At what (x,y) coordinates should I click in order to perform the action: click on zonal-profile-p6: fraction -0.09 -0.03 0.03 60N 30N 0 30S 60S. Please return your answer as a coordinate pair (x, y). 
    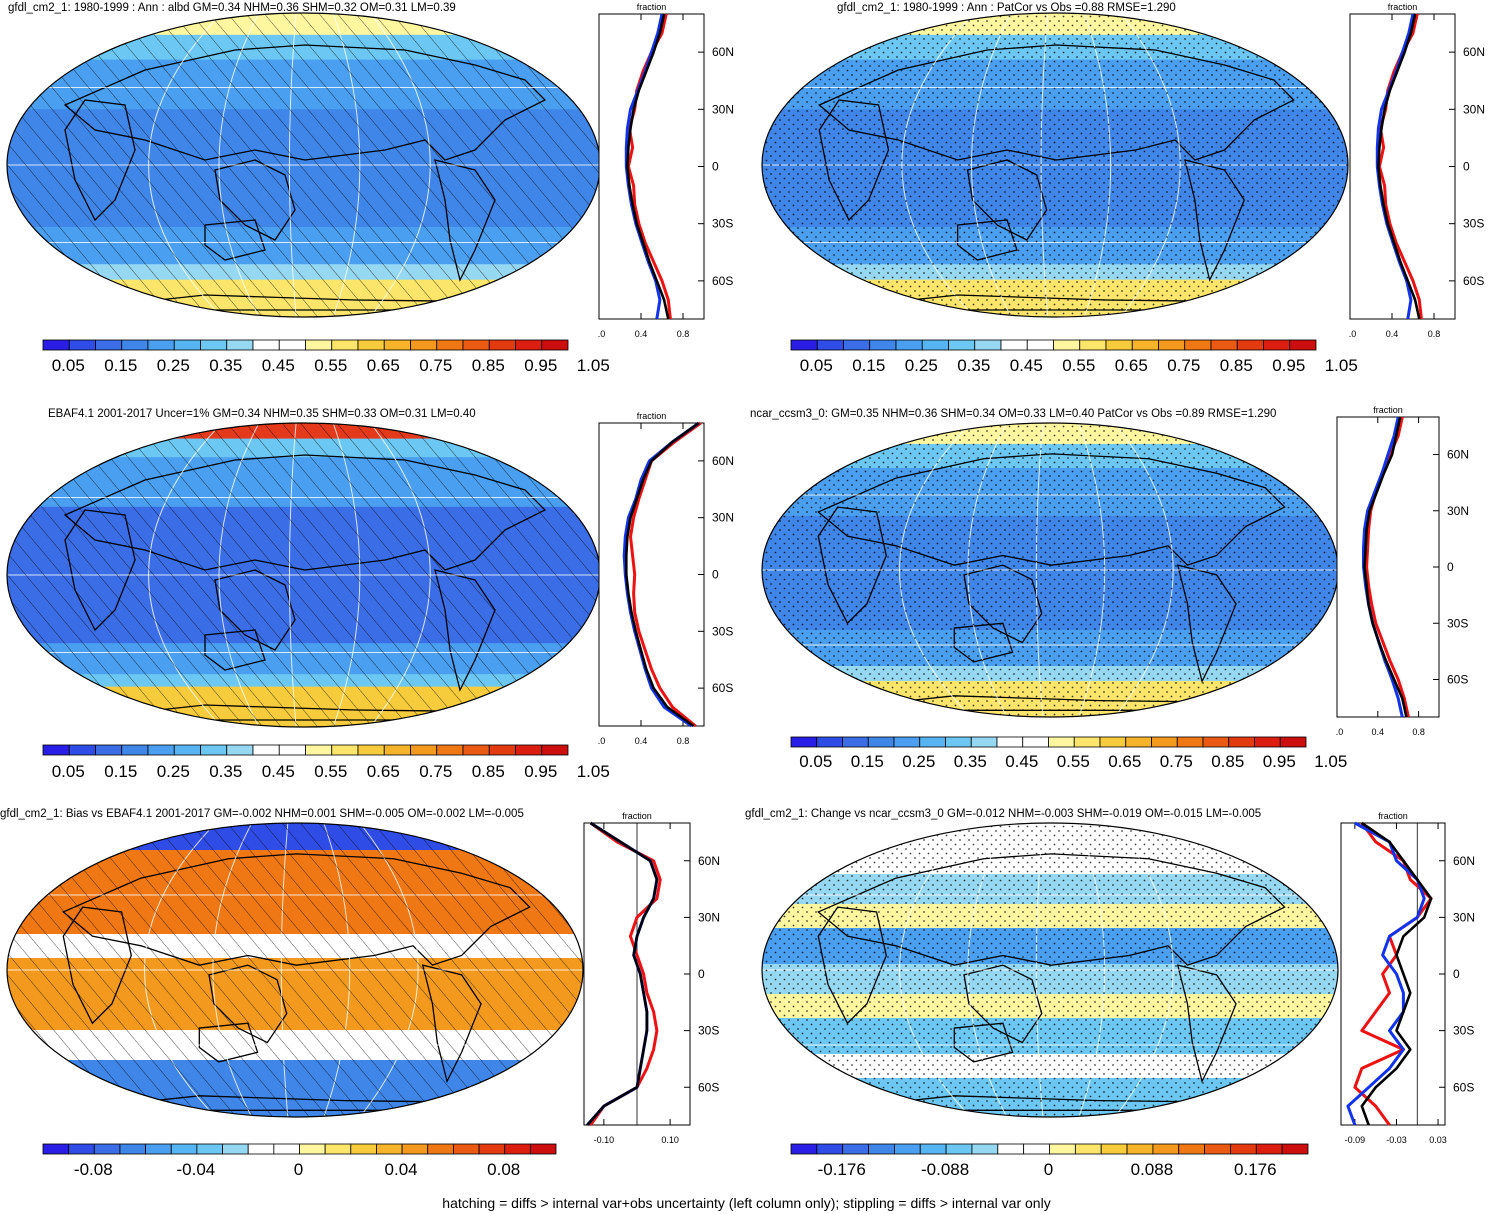
    Looking at the image, I should click on (1407, 978).